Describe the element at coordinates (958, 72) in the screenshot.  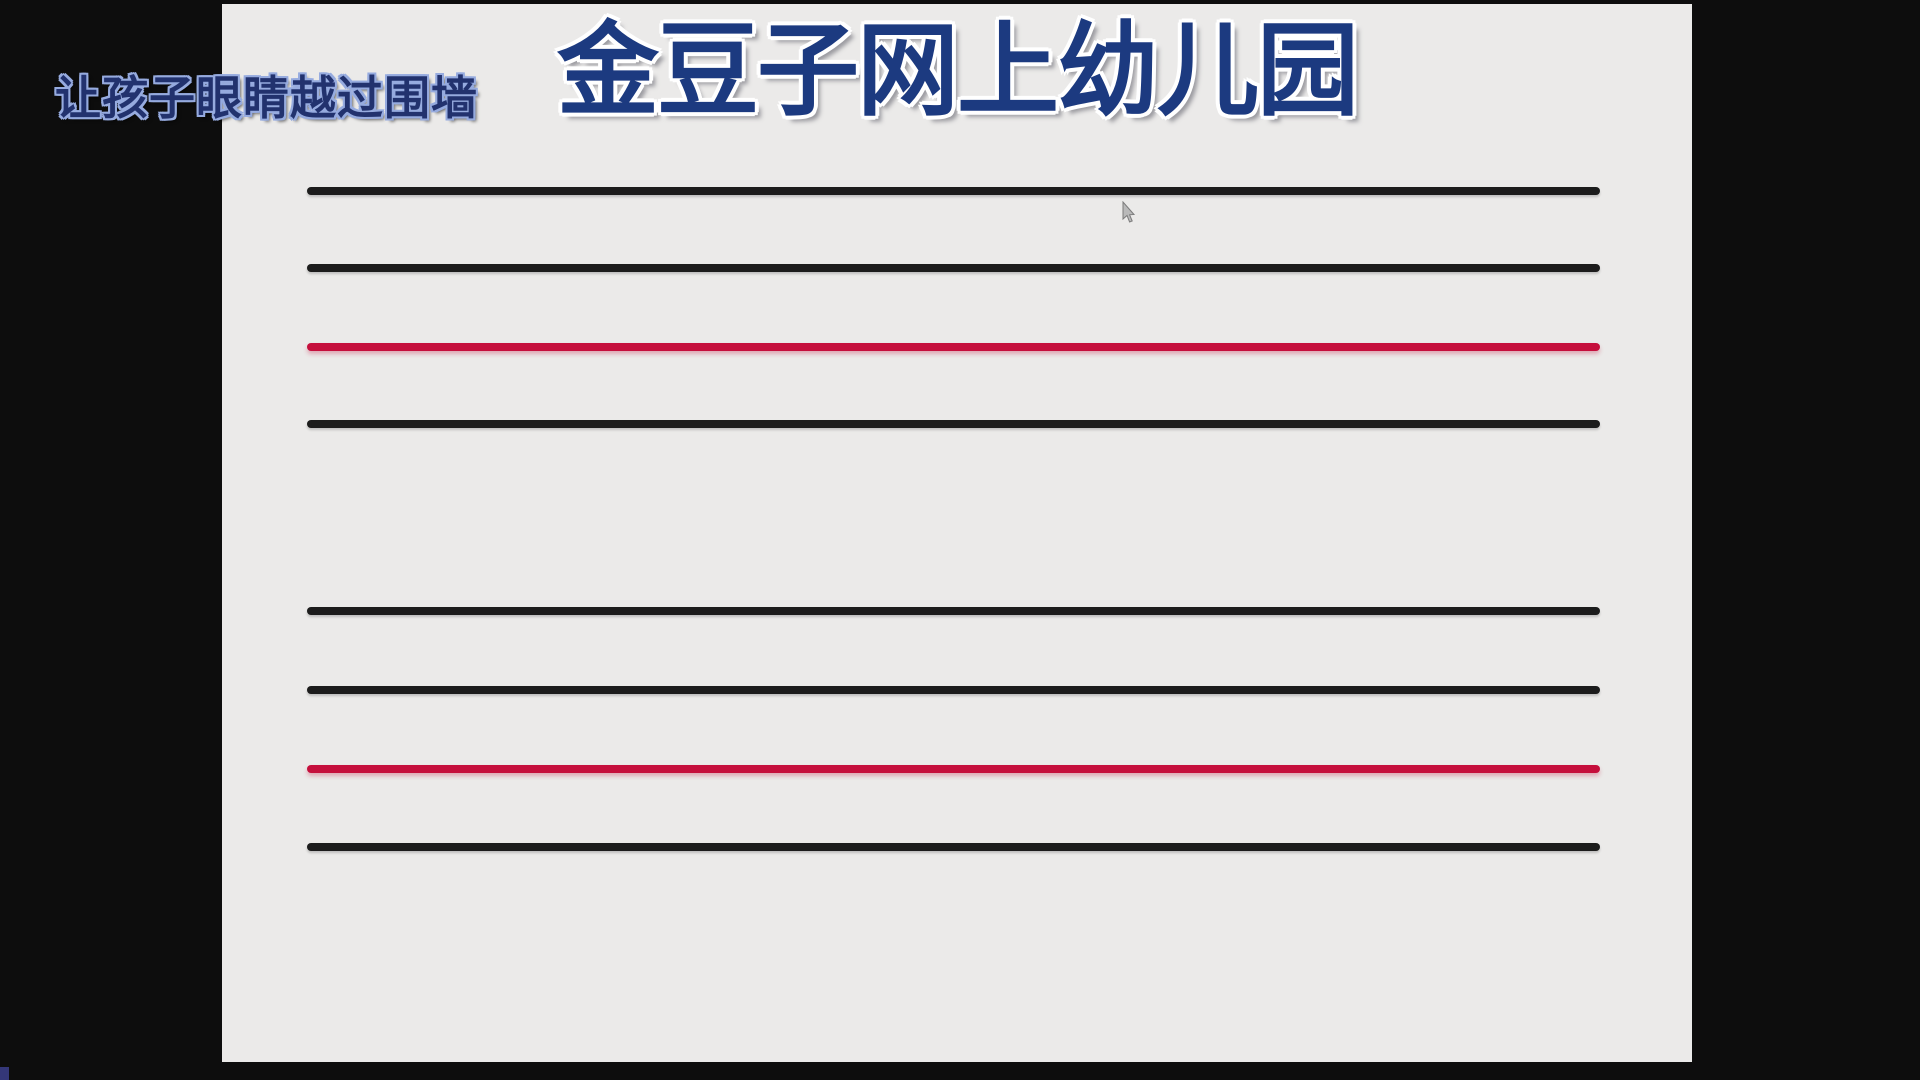
I see `page-title: 金豆子网上幼儿园` at that location.